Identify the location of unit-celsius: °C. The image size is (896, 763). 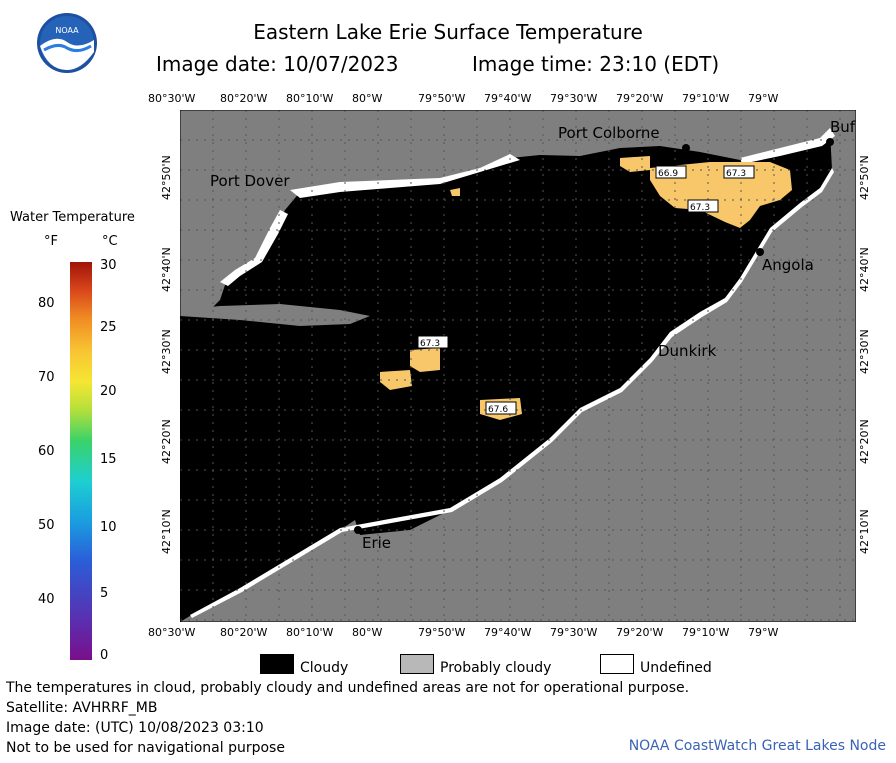
(110, 241).